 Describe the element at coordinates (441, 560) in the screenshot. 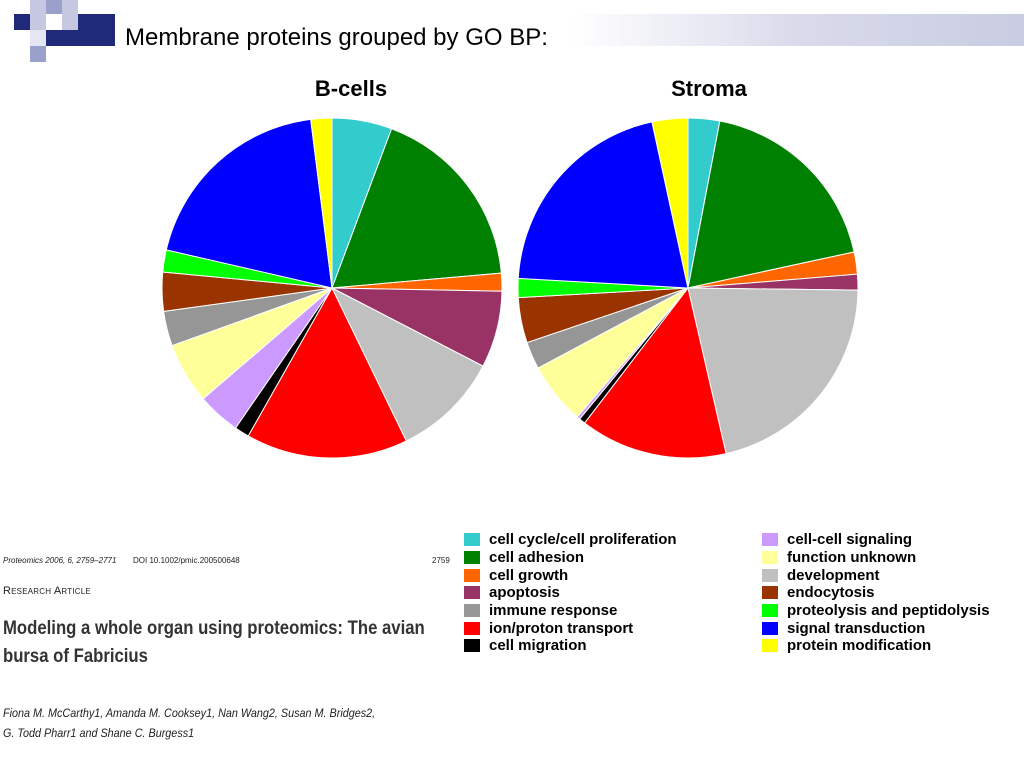

I see `article-page: 2759` at that location.